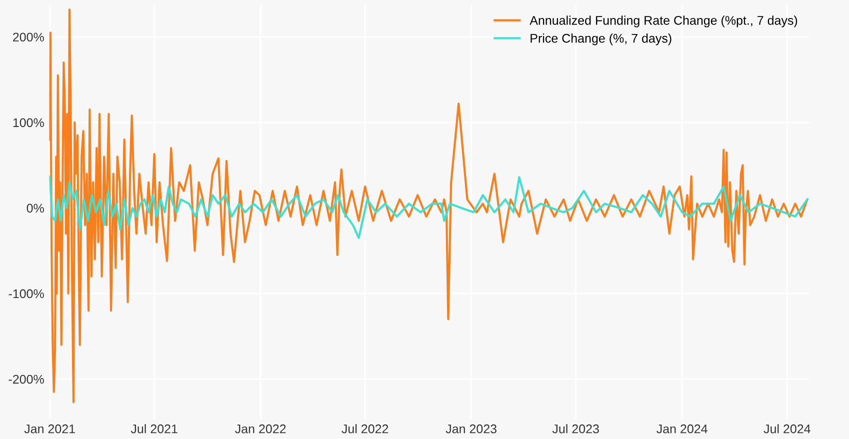  What do you see at coordinates (28, 37) in the screenshot?
I see `y-tick-label: 200%` at bounding box center [28, 37].